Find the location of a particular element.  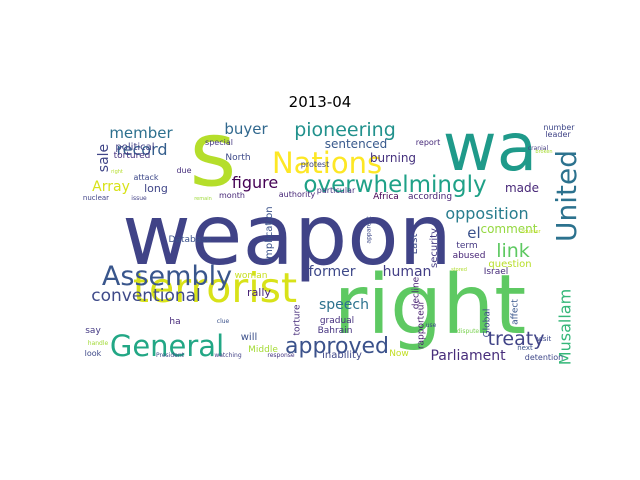

cloud-word: speech is located at coordinates (344, 305).